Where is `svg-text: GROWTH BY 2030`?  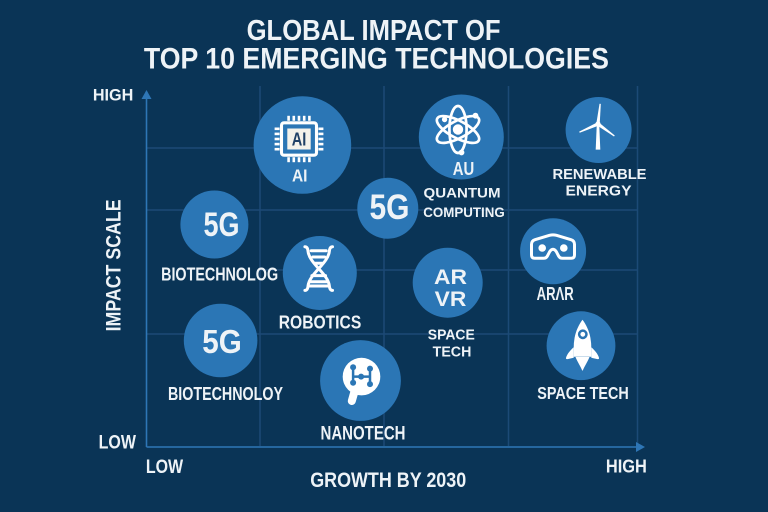 svg-text: GROWTH BY 2030 is located at coordinates (388, 480).